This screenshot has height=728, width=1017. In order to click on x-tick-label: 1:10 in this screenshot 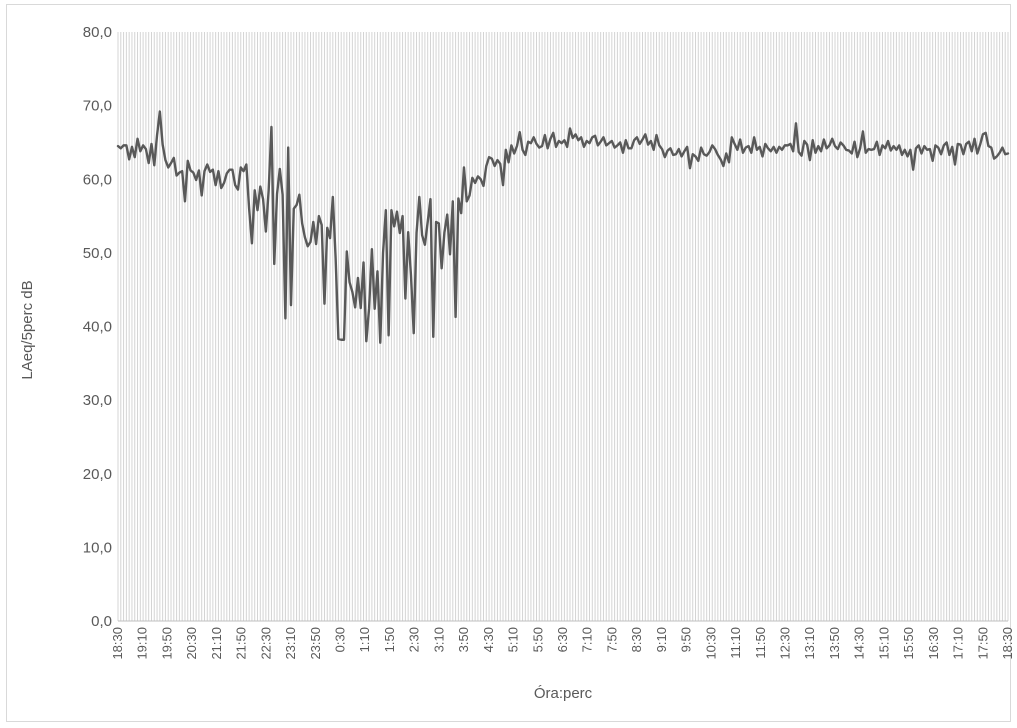, I will do `click(364, 639)`.